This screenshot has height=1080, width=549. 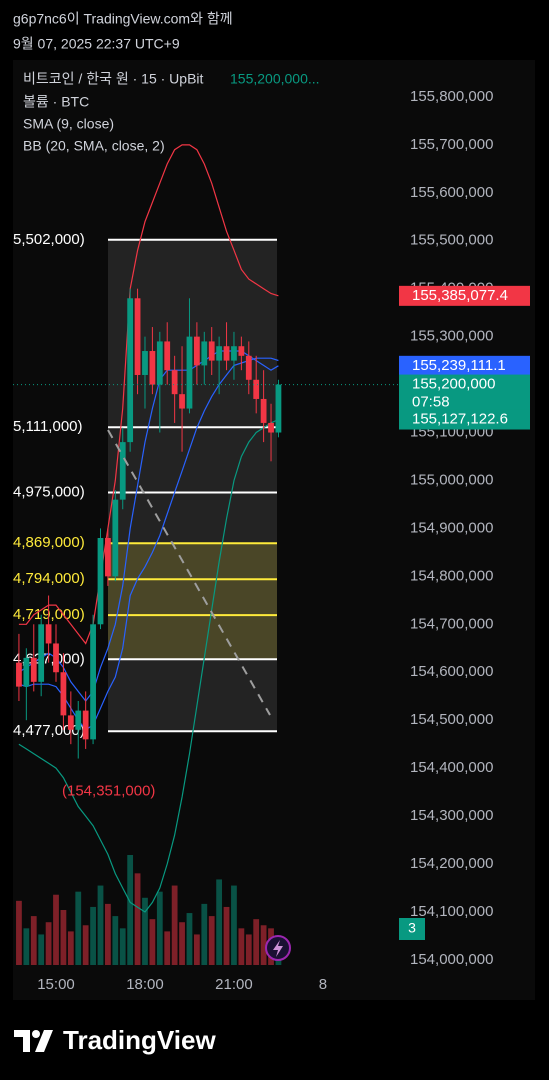 I want to click on fib-label: 4,794,000), so click(x=49, y=578).